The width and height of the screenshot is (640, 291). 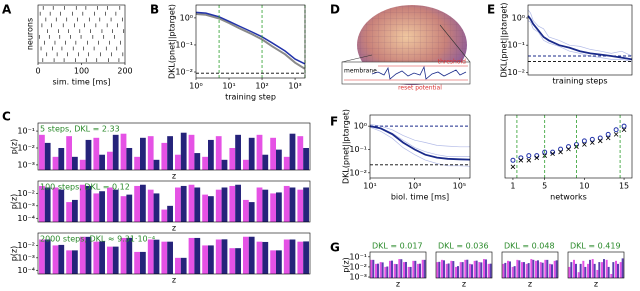 I want to click on y-axis-label: p(z), so click(x=346, y=265).